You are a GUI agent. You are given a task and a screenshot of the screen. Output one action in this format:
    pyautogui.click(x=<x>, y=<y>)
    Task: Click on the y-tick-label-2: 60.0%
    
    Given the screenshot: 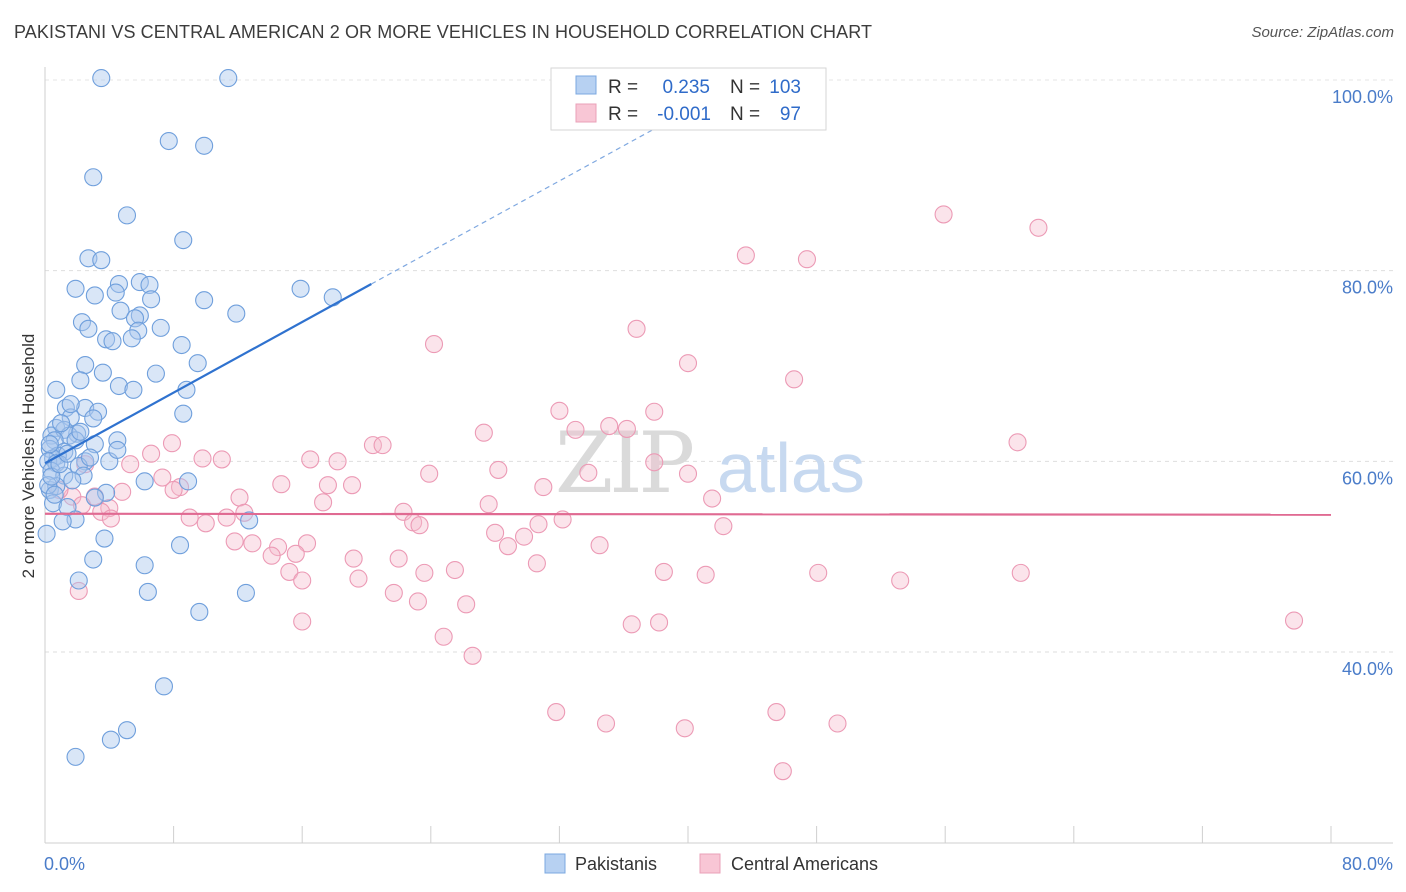 What is the action you would take?
    pyautogui.click(x=1367, y=478)
    